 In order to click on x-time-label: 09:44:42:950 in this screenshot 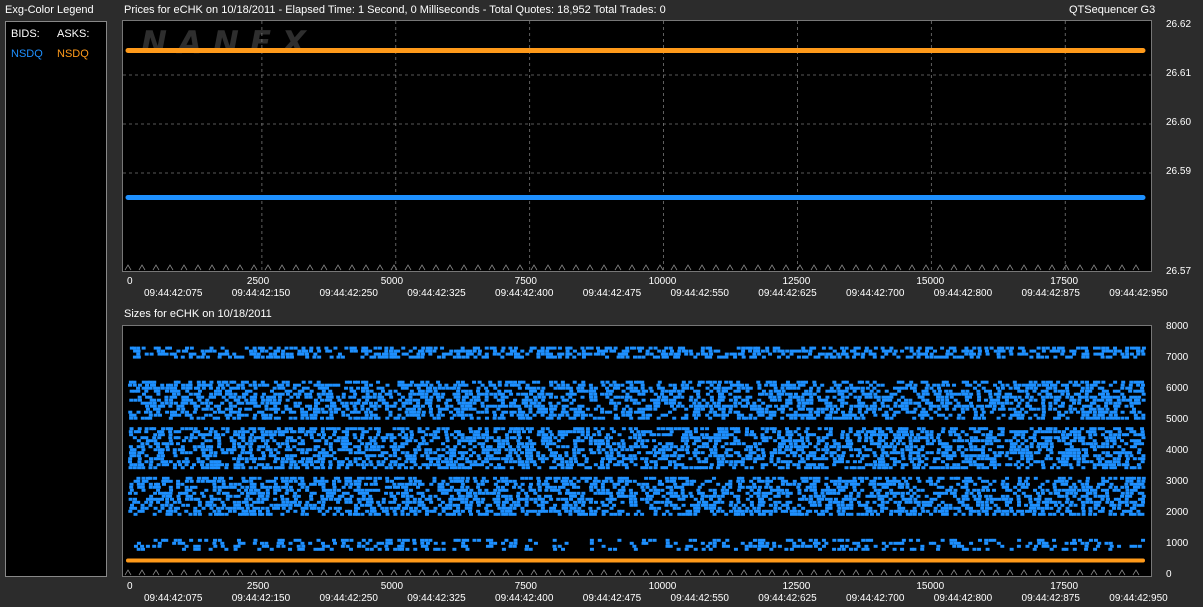, I will do `click(1138, 293)`.